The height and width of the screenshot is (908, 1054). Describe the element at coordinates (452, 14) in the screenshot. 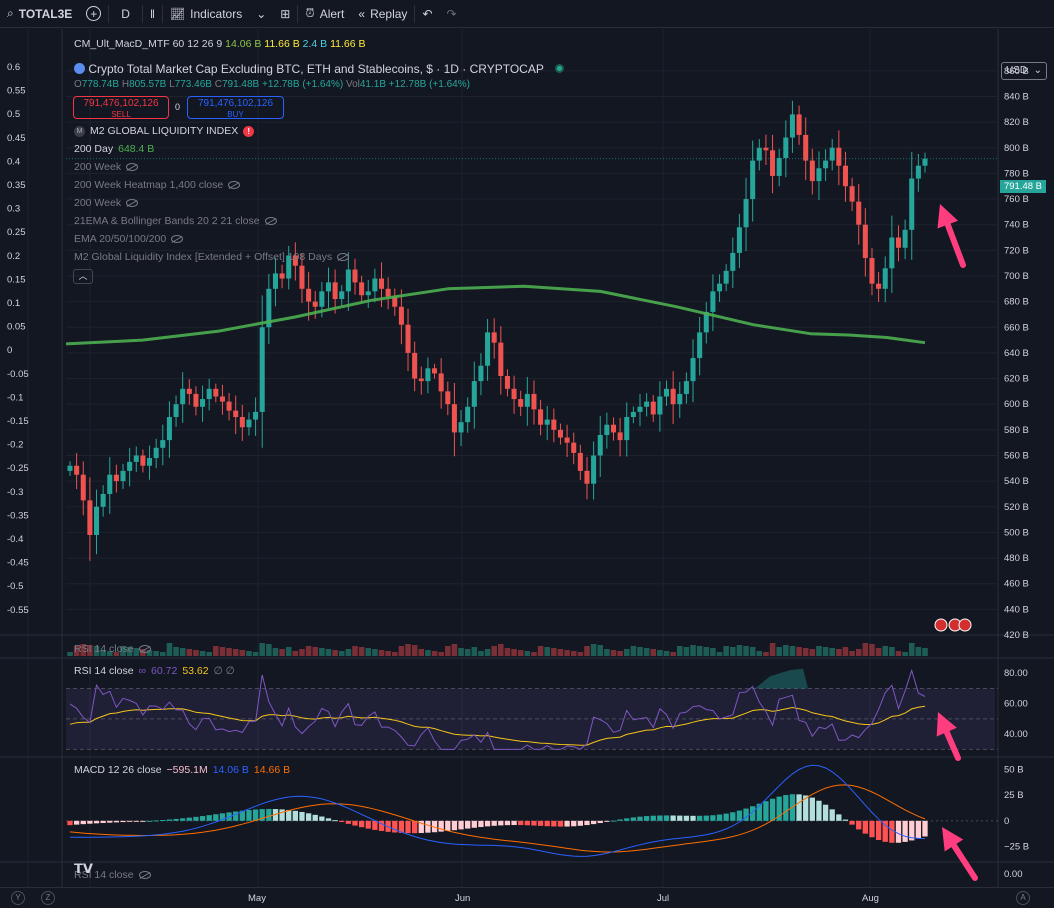

I see `redo-button: ↷` at that location.